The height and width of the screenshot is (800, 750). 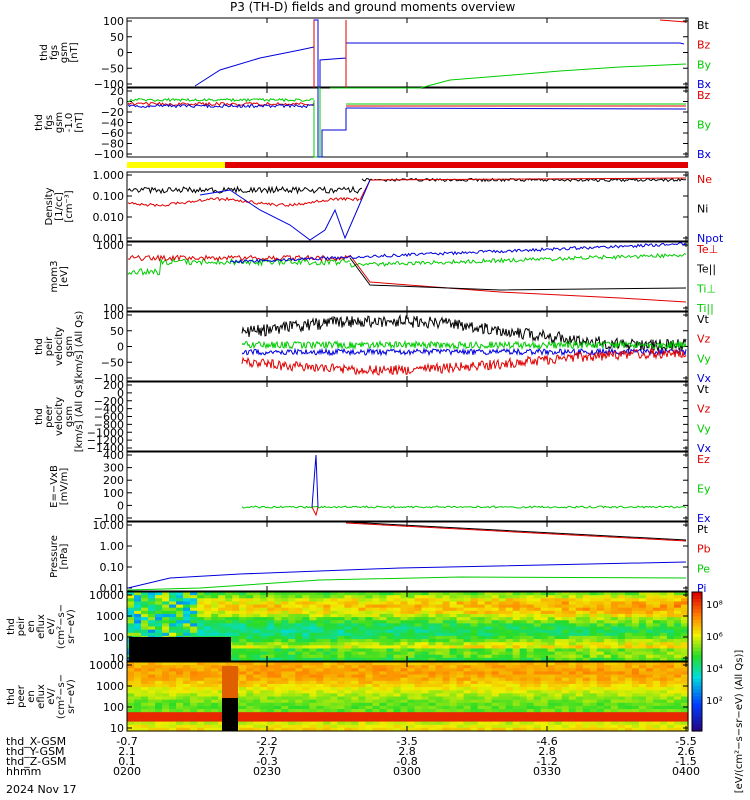 I want to click on series-Vz, so click(x=464, y=361).